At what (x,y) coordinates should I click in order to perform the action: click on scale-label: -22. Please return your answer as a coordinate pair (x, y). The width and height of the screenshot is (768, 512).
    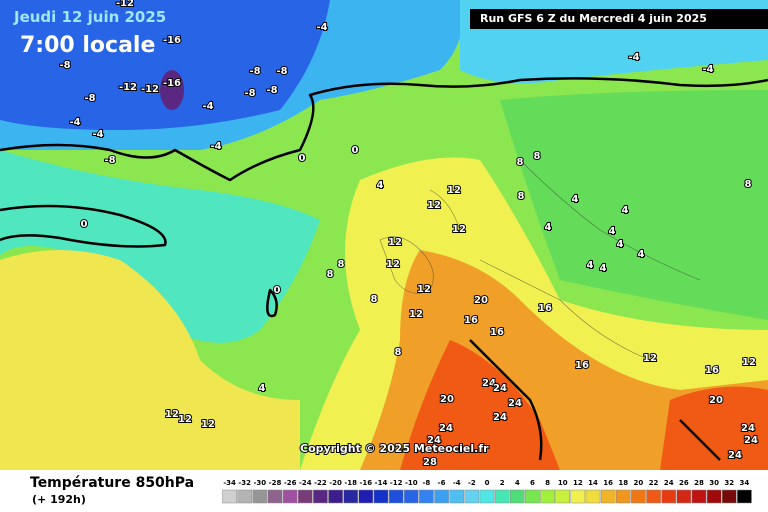
    Looking at the image, I should click on (320, 483).